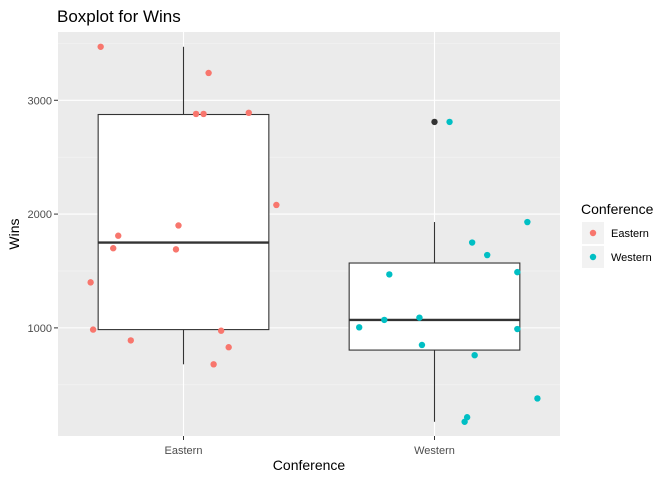  Describe the element at coordinates (184, 451) in the screenshot. I see `x-tick-label: Eastern` at that location.